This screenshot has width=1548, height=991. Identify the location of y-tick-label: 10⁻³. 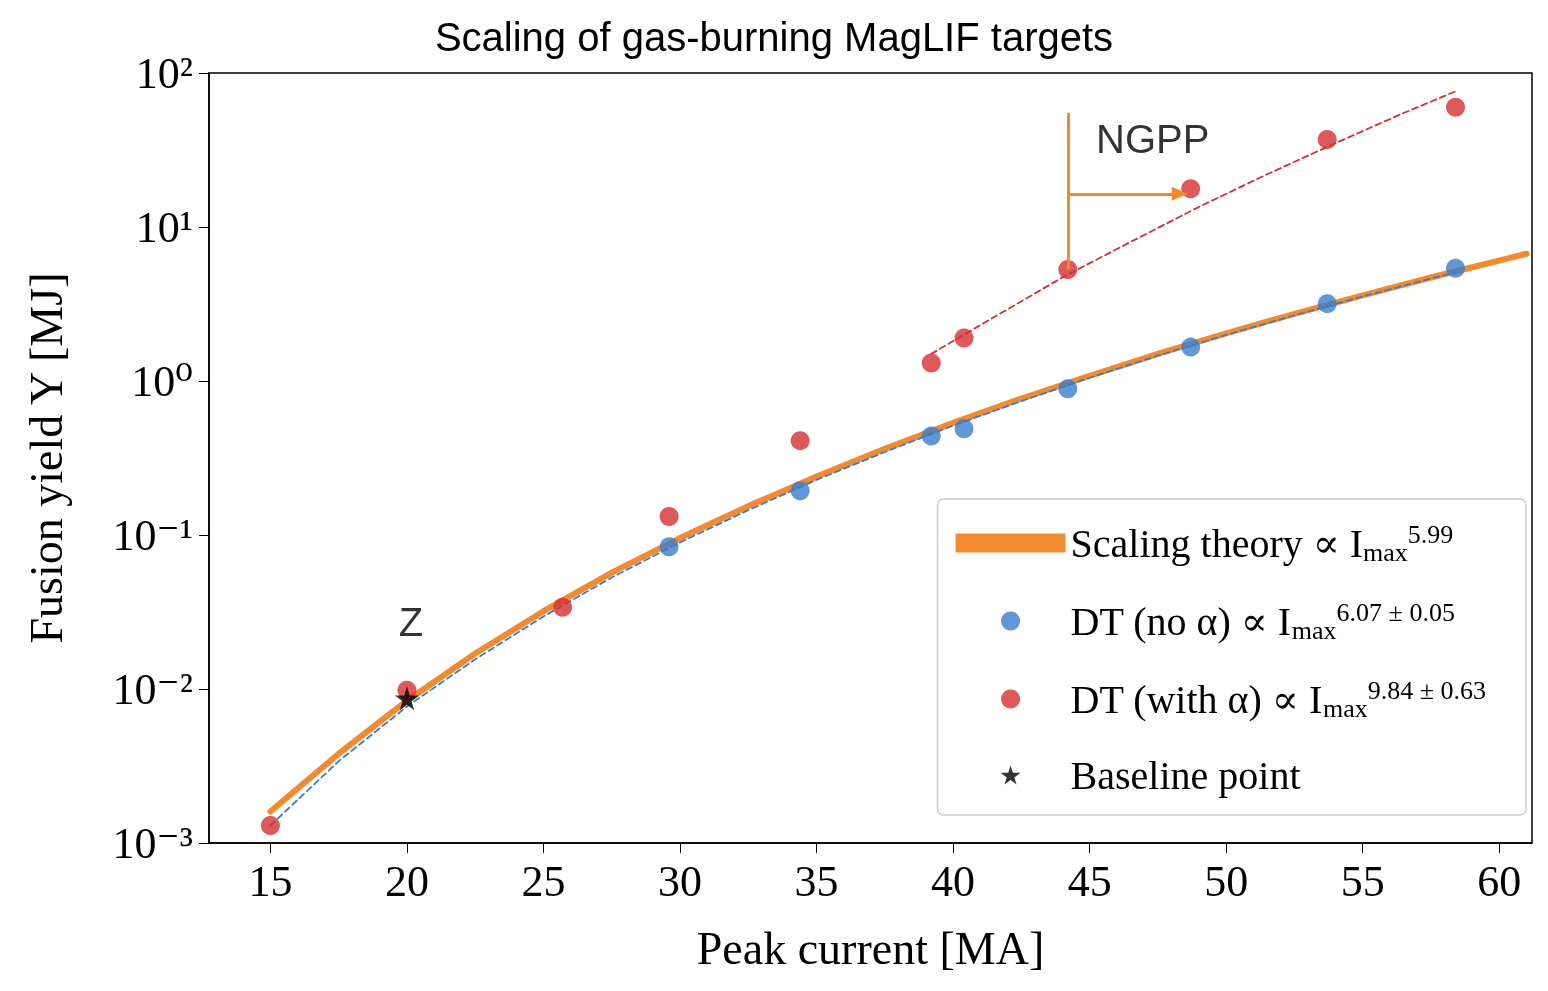
(152, 843).